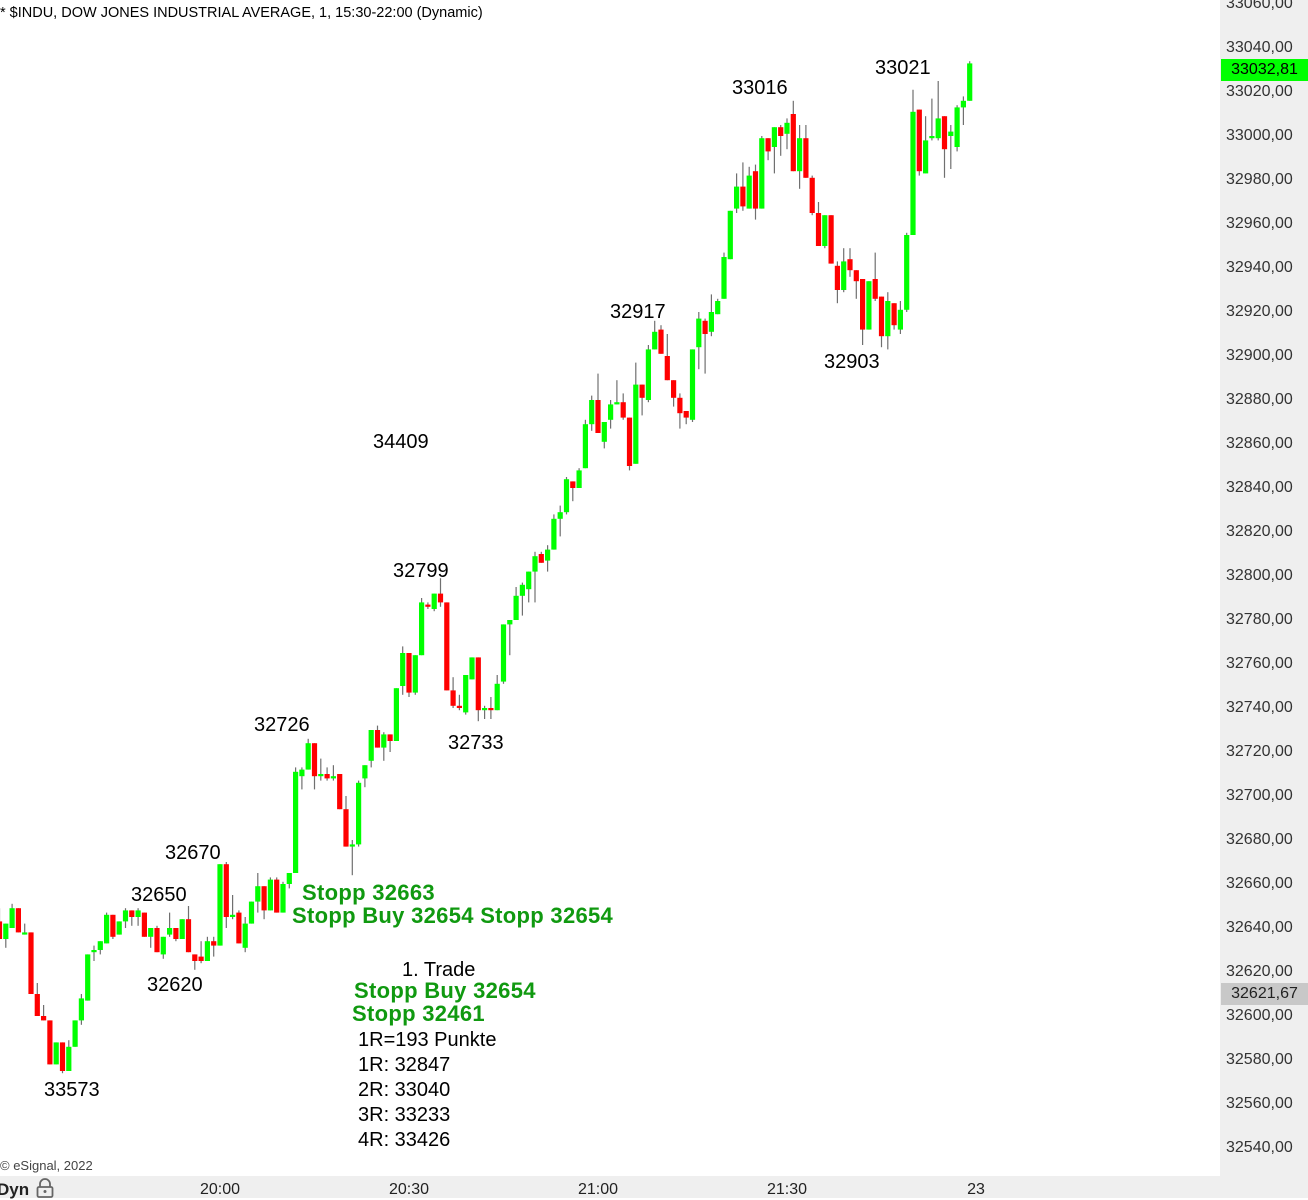 The image size is (1308, 1200). Describe the element at coordinates (418, 1013) in the screenshot. I see `trade-stop: Stopp 32461` at that location.